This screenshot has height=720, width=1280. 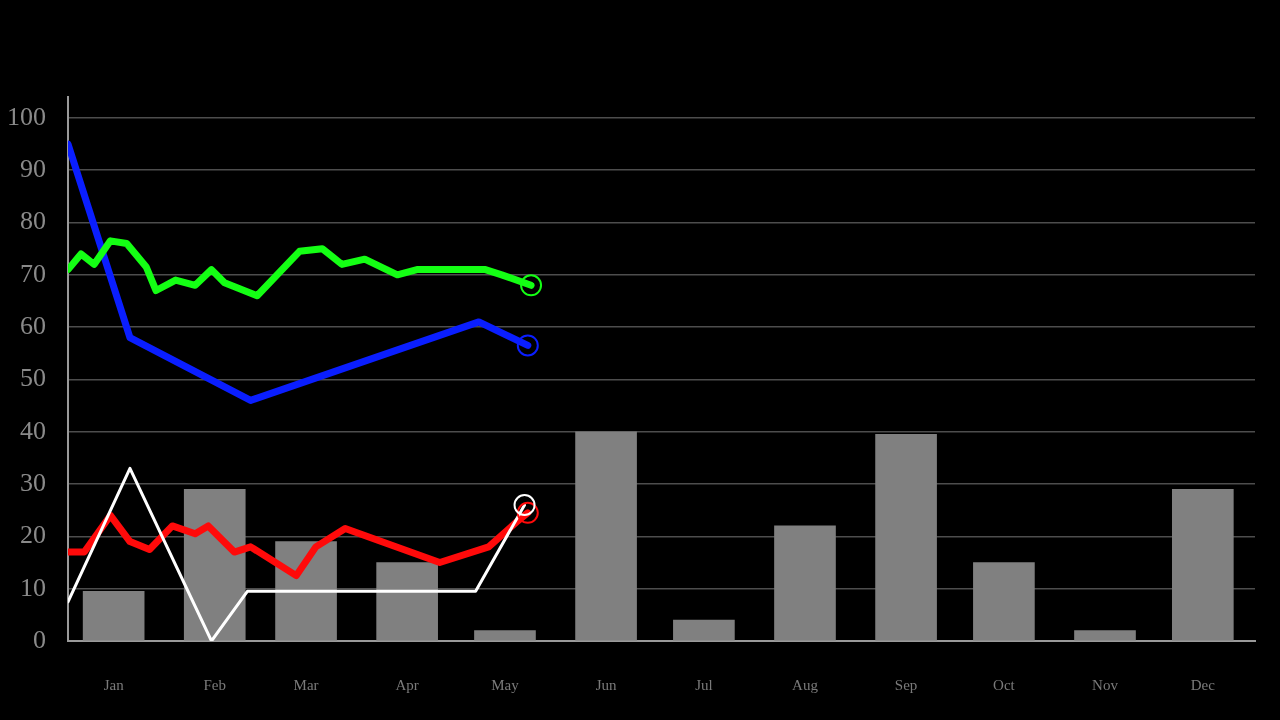 I want to click on y-tick-label: 70, so click(x=33, y=273).